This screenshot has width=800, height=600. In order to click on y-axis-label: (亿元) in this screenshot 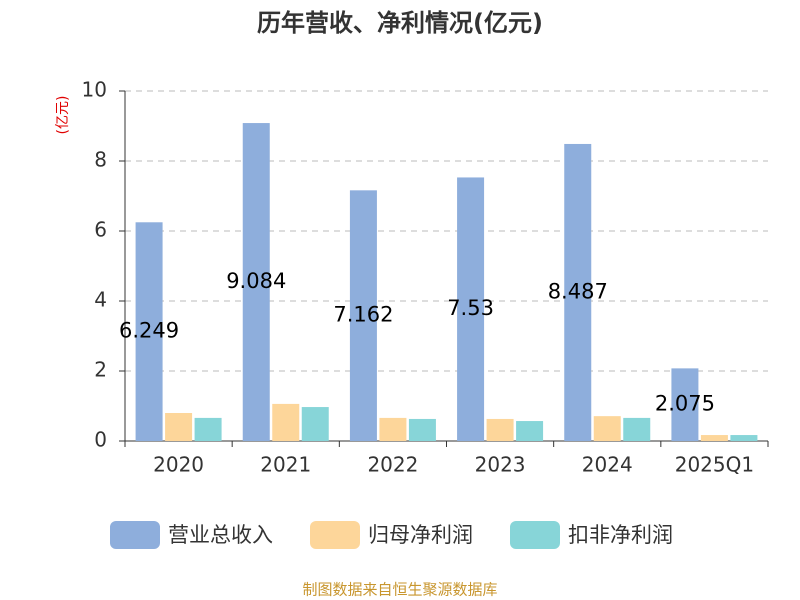, I will do `click(63, 115)`.